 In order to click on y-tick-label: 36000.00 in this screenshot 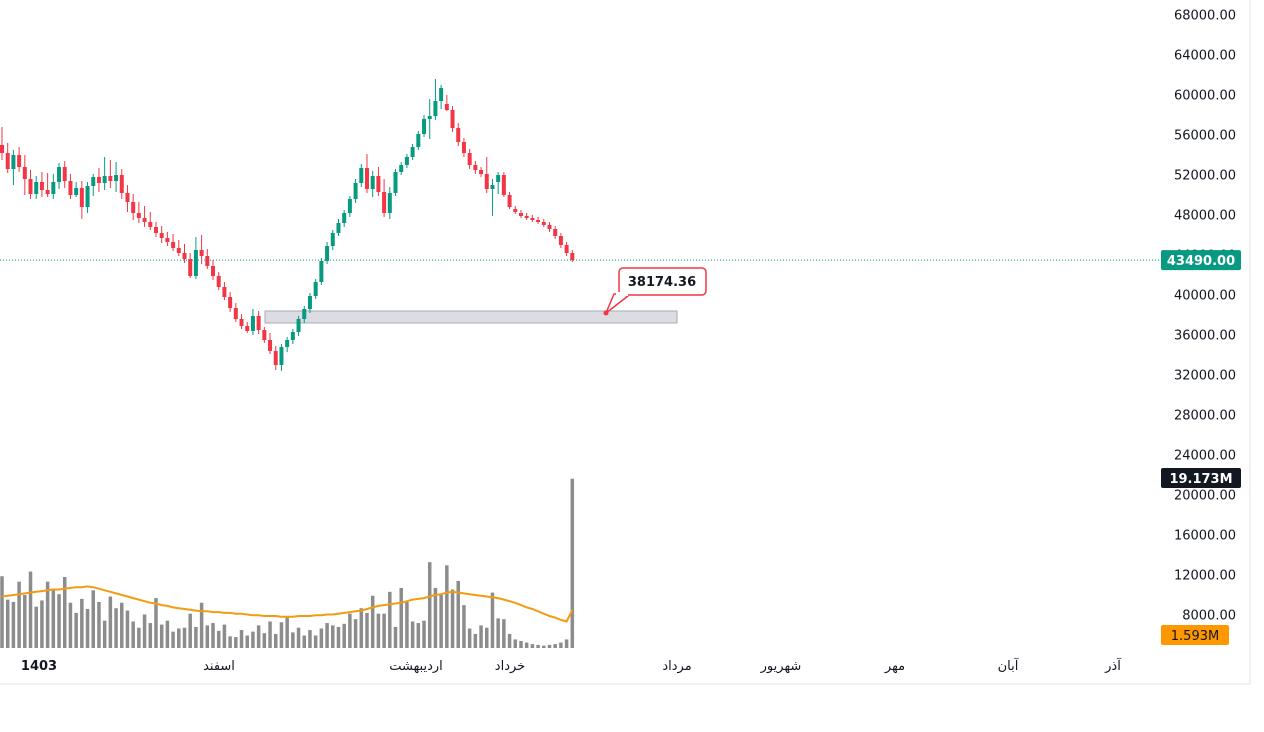, I will do `click(1205, 336)`.